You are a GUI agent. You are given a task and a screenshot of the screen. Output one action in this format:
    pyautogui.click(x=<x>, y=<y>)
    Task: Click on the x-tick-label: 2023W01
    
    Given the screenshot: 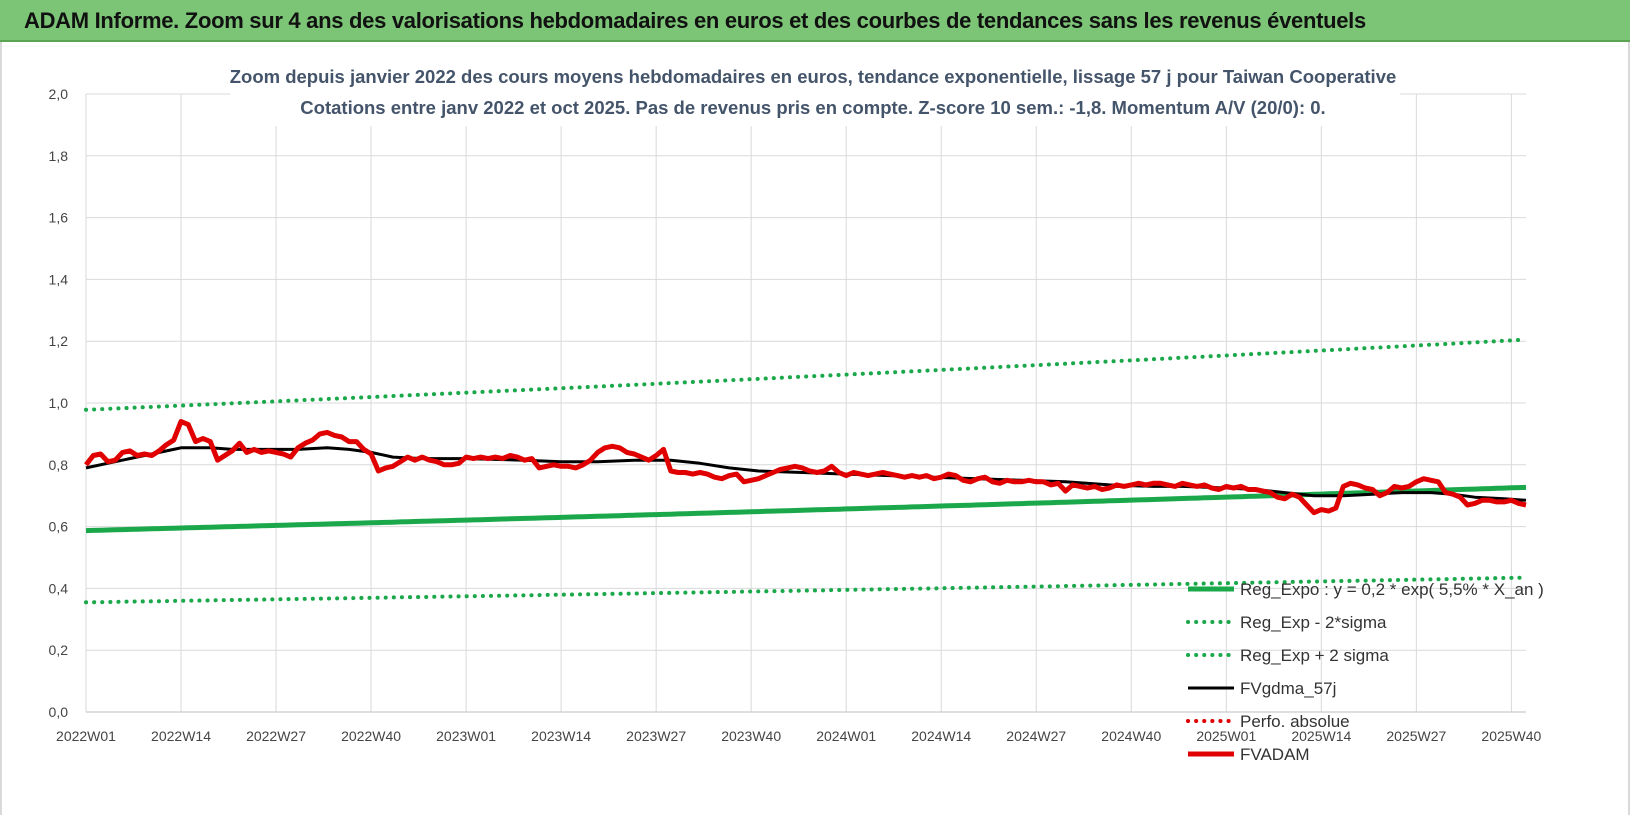 What is the action you would take?
    pyautogui.click(x=466, y=736)
    